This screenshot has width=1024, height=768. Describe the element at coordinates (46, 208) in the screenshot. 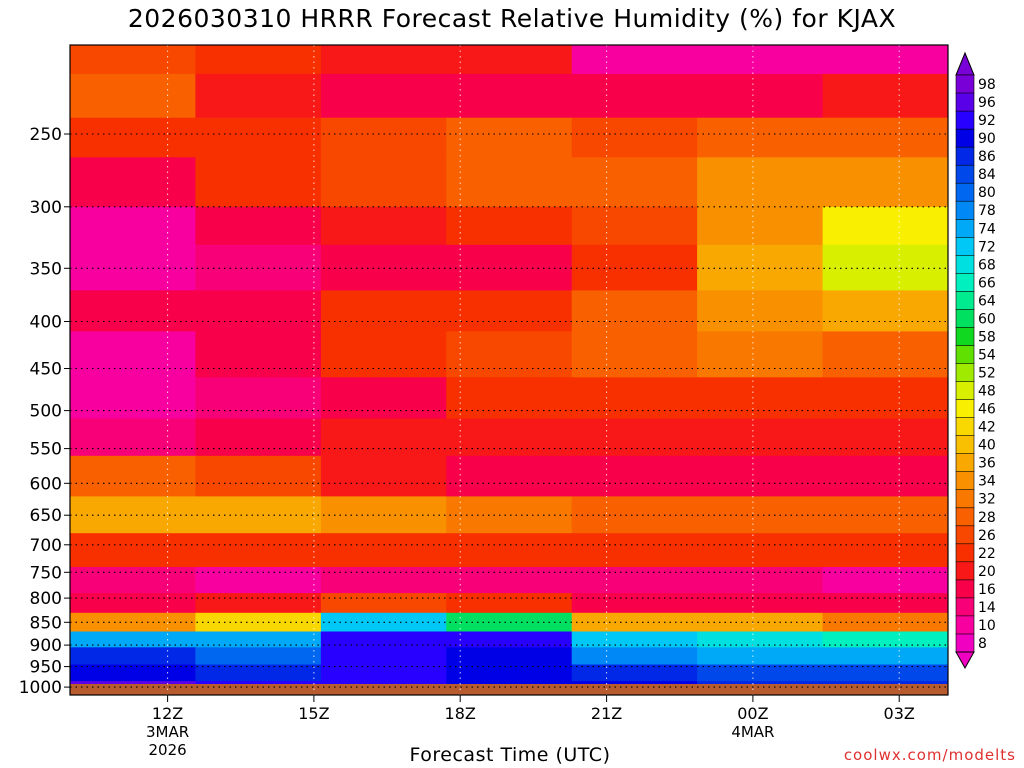

I see `y-tick-label: 300` at that location.